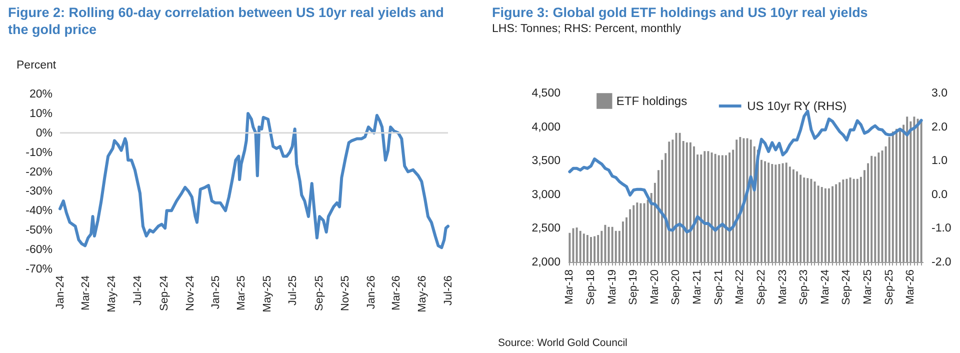  I want to click on x-tick-label: Mar-20, so click(654, 287).